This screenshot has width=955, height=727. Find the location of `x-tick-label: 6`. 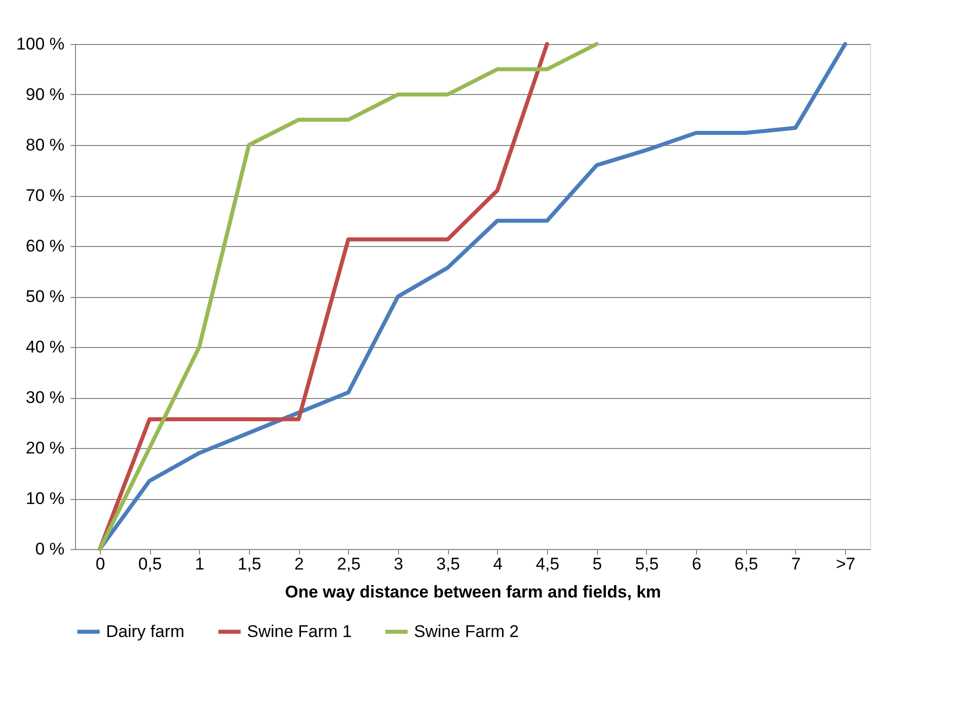

x-tick-label: 6 is located at coordinates (697, 564).